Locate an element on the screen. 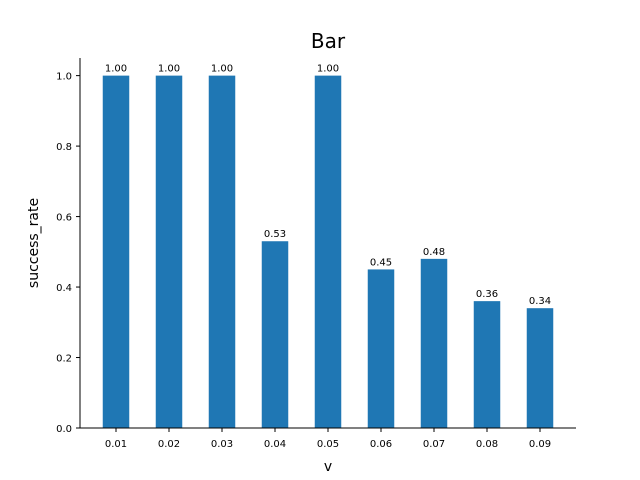 This screenshot has height=480, width=640. x-tick-label: 0.05 is located at coordinates (328, 444).